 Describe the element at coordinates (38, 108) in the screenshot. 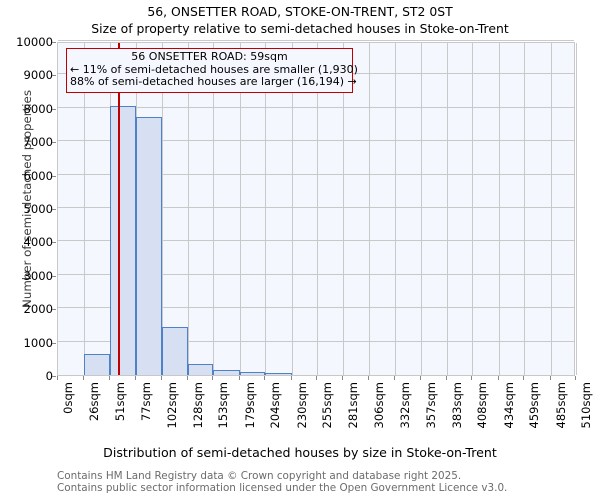

I see `y-axis-tick-label: 8000` at that location.